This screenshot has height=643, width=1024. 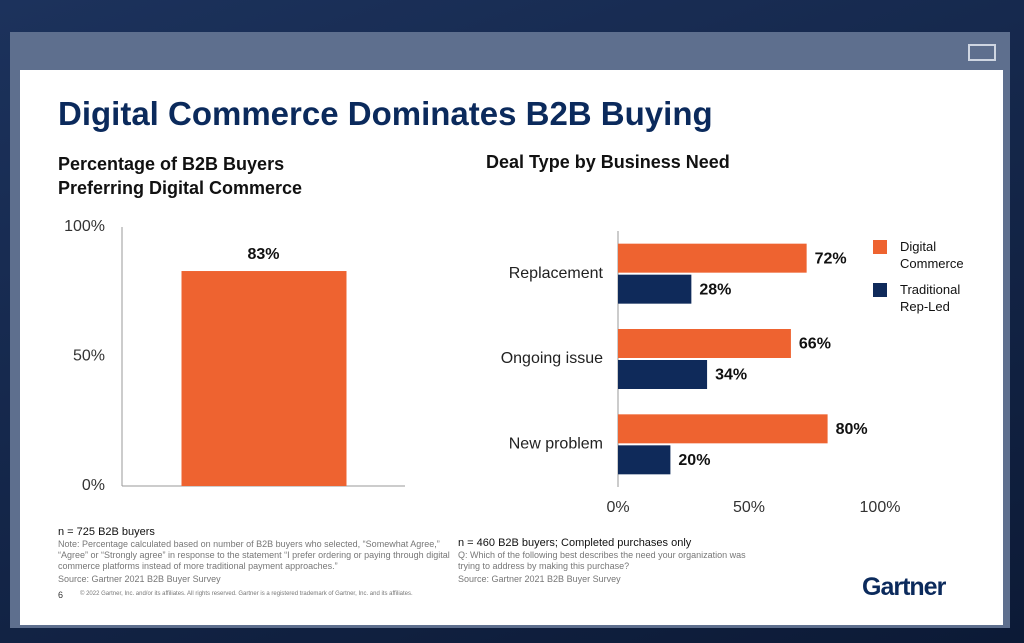 I want to click on sample-size: n = 725 B2B buyers, so click(x=106, y=532).